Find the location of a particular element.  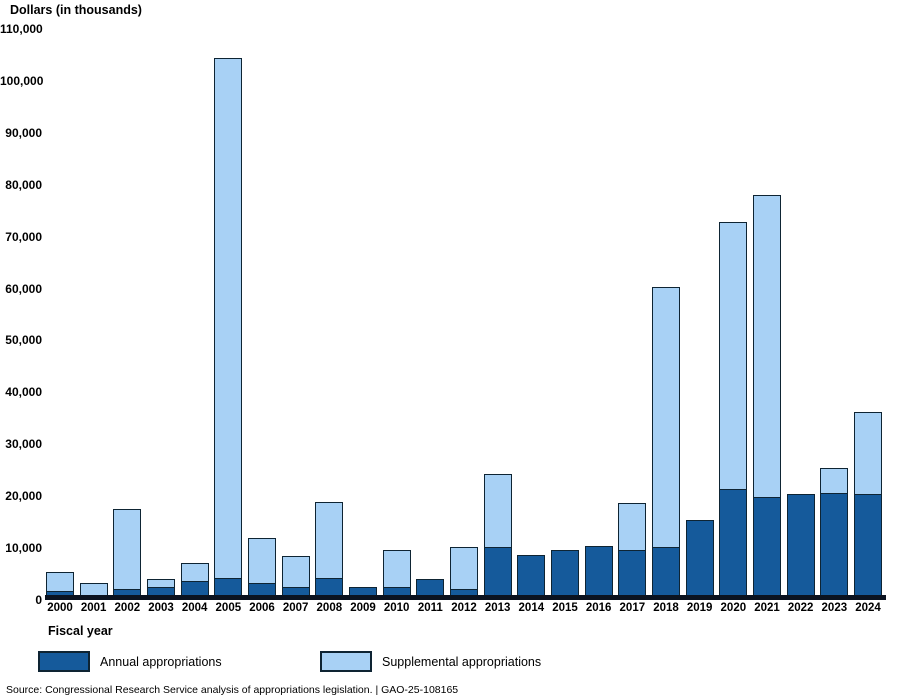

bar-2014 is located at coordinates (531, 577).